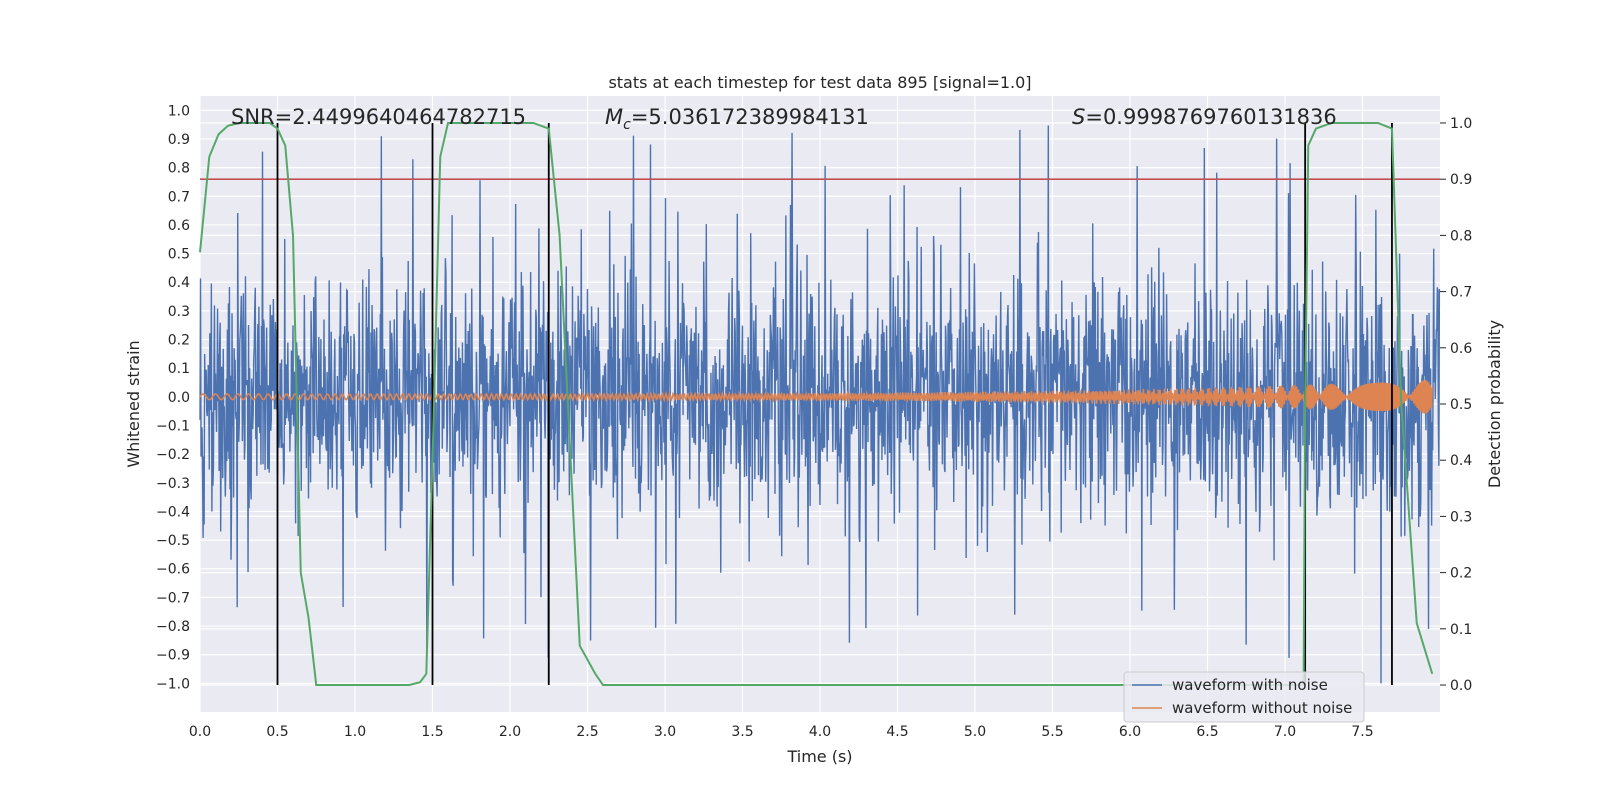  What do you see at coordinates (179, 312) in the screenshot?
I see `y-tick-label: 0.3` at bounding box center [179, 312].